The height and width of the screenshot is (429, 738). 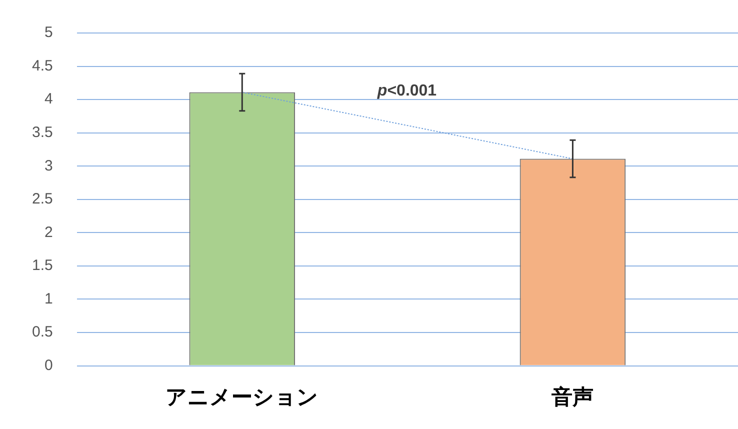 I want to click on x-tick-label: アニメーション, so click(x=242, y=396).